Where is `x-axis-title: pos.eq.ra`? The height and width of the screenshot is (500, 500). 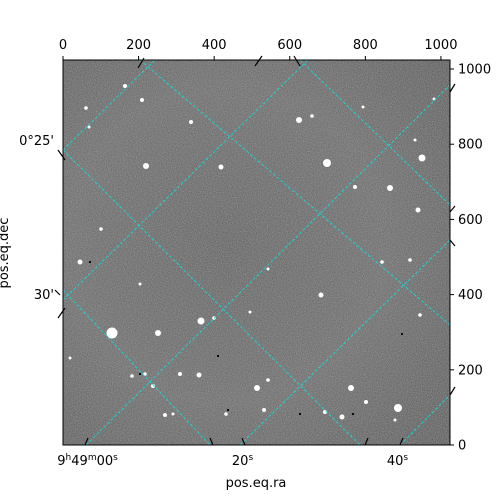
x-axis-title: pos.eq.ra is located at coordinates (256, 483).